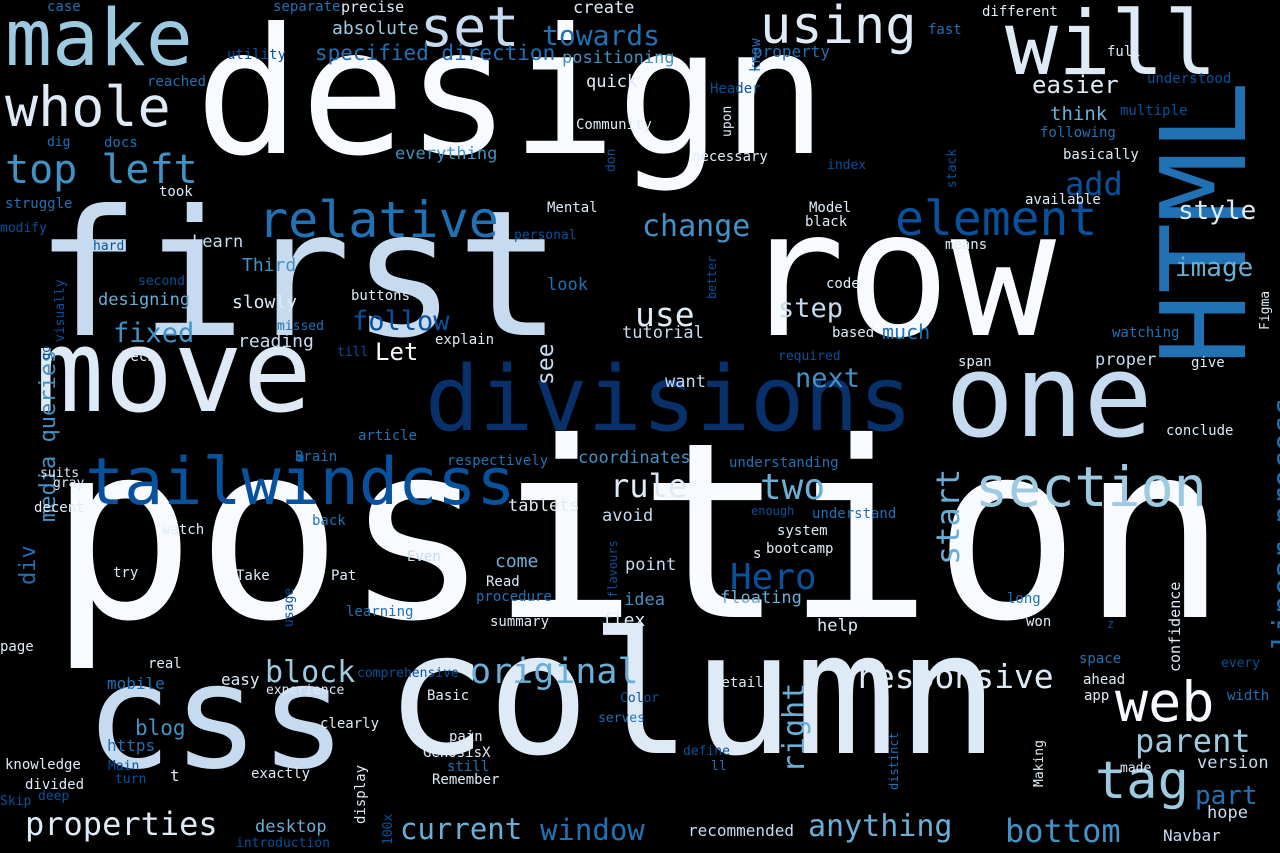 The height and width of the screenshot is (853, 1280). I want to click on word-property: property, so click(792, 51).